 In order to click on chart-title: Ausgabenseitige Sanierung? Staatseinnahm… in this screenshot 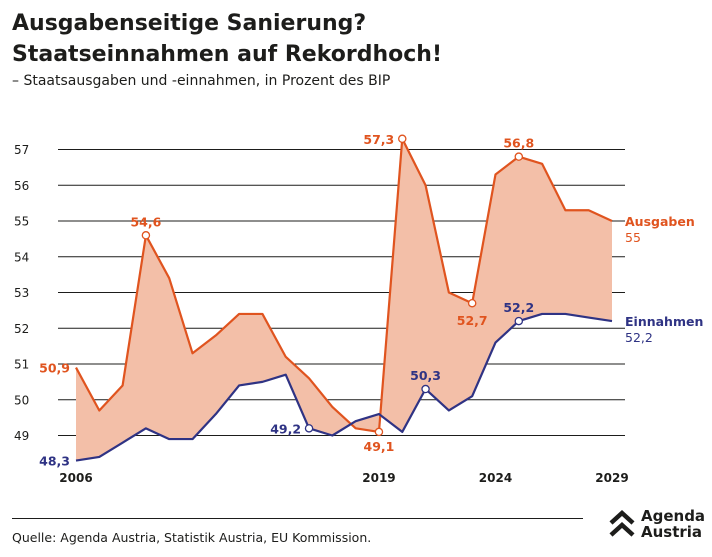, I will do `click(227, 39)`.